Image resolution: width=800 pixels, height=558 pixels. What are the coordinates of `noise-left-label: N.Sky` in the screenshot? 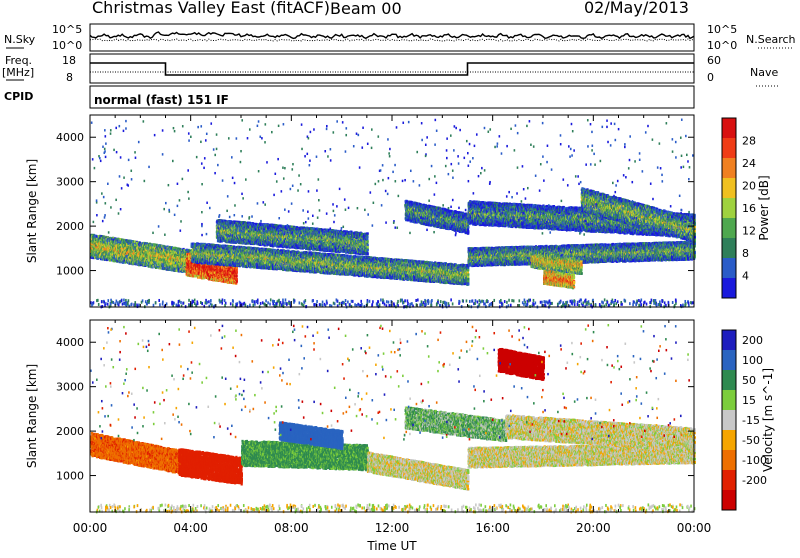 It's located at (20, 39).